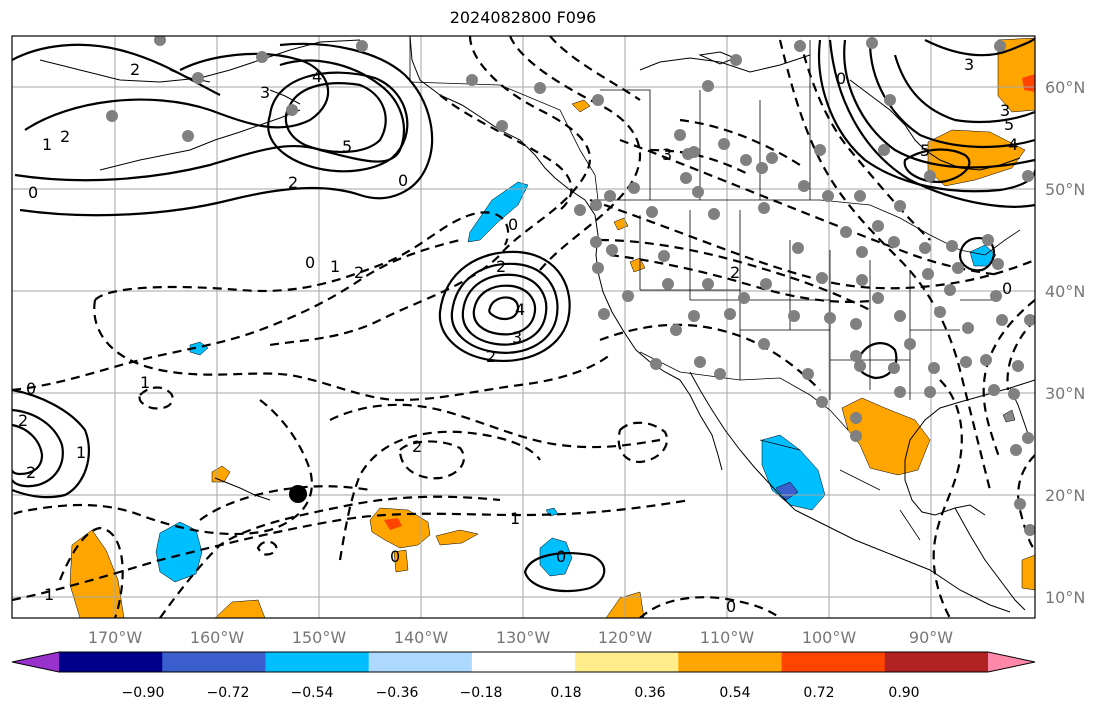 The width and height of the screenshot is (1105, 712). I want to click on coast-alaska-peninsula, so click(200, 140).